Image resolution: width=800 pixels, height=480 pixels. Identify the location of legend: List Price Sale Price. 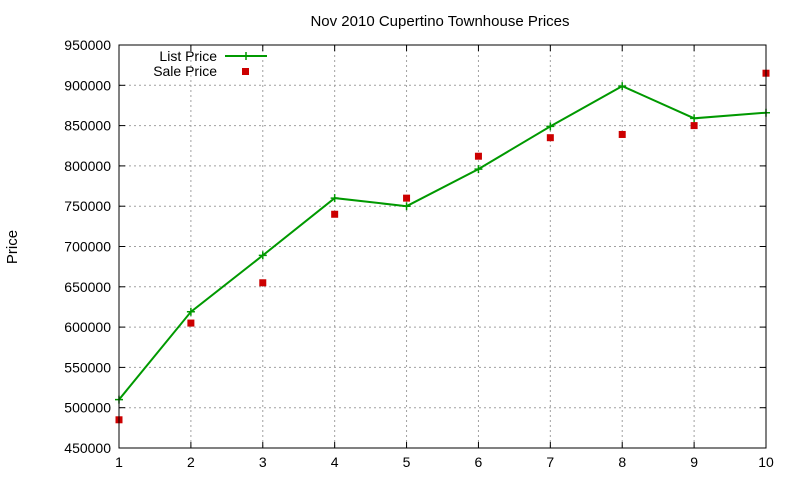
(210, 63).